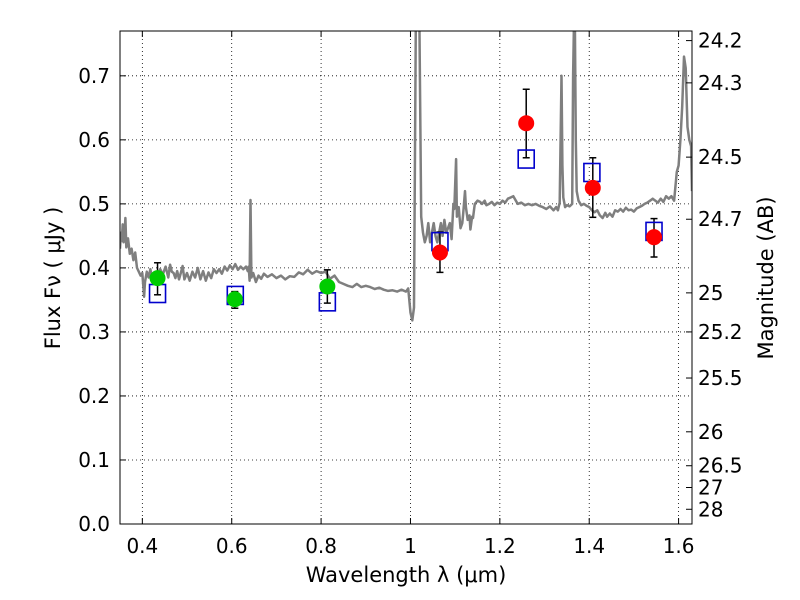 This screenshot has width=800, height=600. I want to click on y-tick-label: 0.1, so click(94, 460).